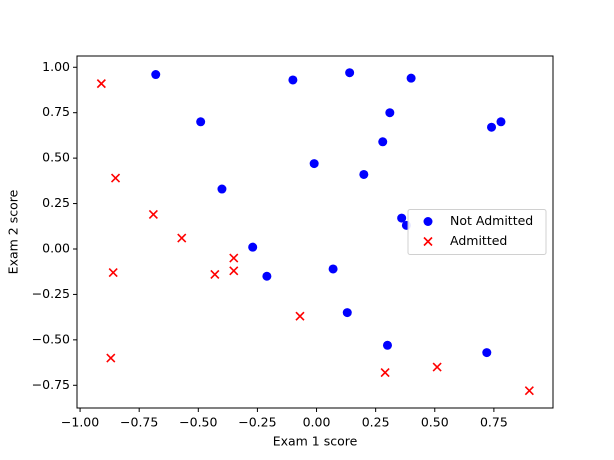  What do you see at coordinates (13, 231) in the screenshot?
I see `y-axis-label: Exam 2 score` at bounding box center [13, 231].